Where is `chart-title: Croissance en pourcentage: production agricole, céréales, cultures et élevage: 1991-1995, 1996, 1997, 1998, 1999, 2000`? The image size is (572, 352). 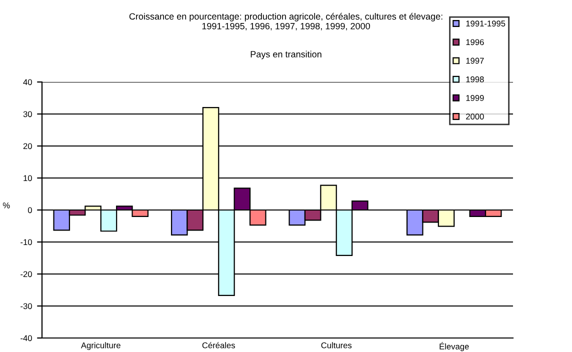 chart-title: Croissance en pourcentage: production agricole, céréales, cultures et élevage: 1991-1995, 1996, 1997, 1998, 1999, 2000 is located at coordinates (285, 21).